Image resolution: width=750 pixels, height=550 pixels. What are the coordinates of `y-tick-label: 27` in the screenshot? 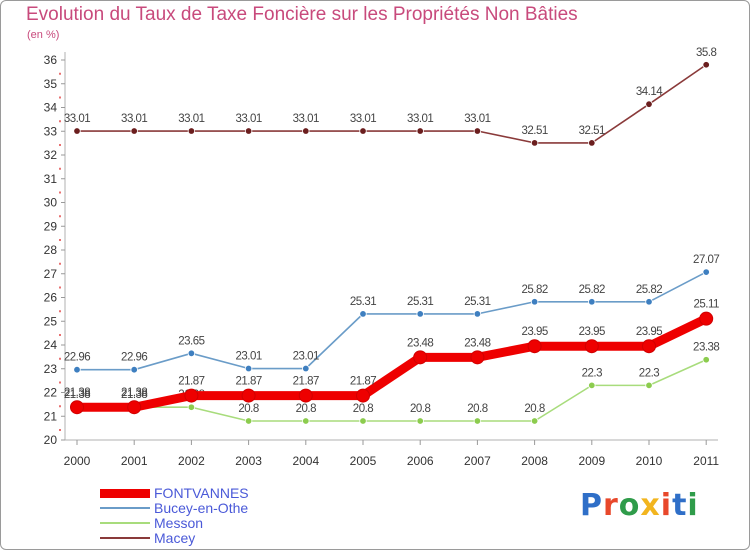 It's located at (51, 274).